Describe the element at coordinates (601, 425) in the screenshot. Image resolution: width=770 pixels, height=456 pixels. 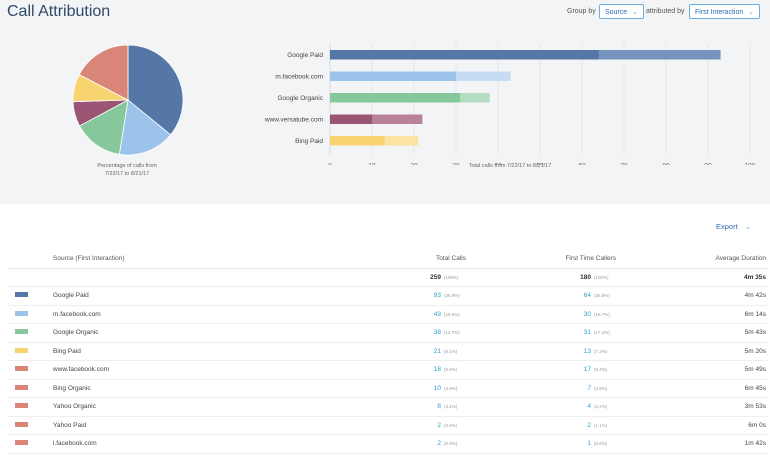
I see `first-time-pct: (1.1%)` at that location.